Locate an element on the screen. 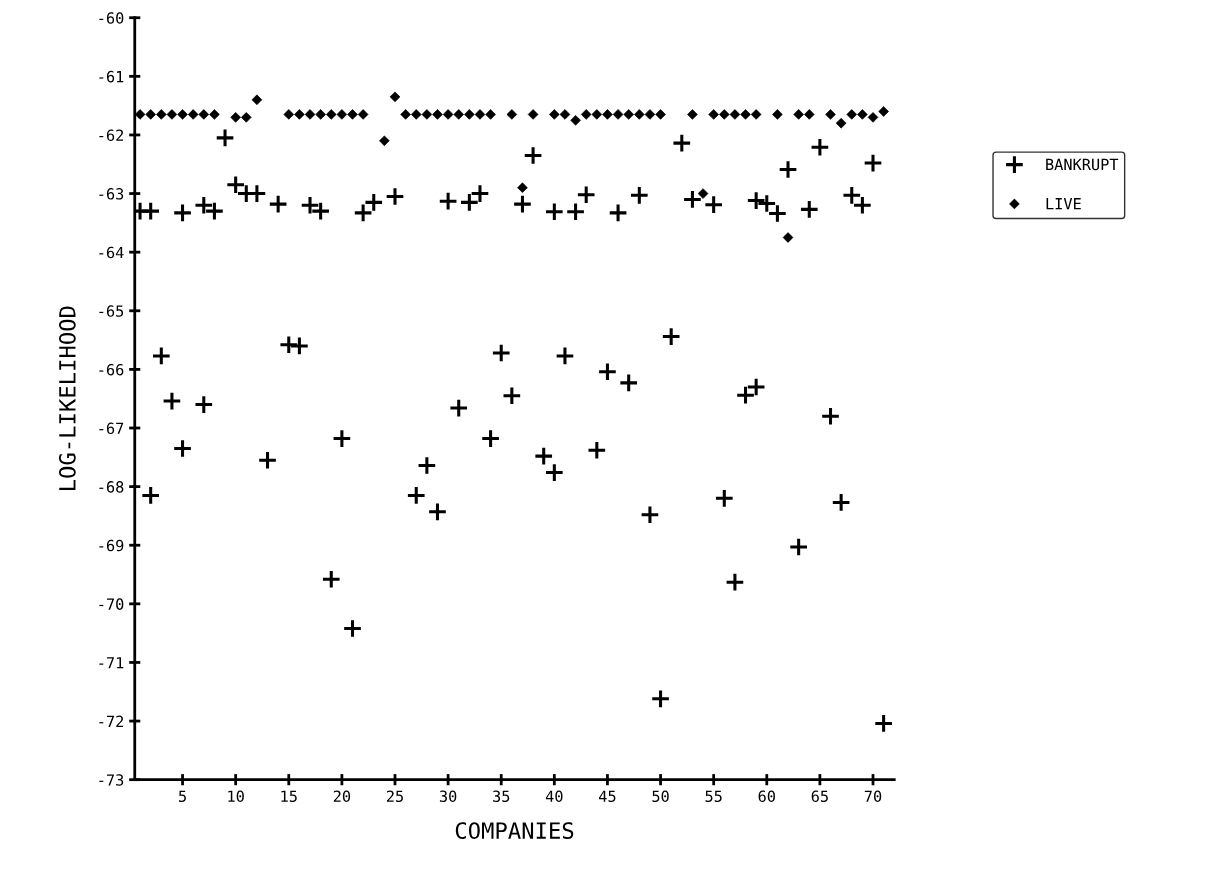 The width and height of the screenshot is (1225, 886). x-tick-label: 55 is located at coordinates (713, 796).